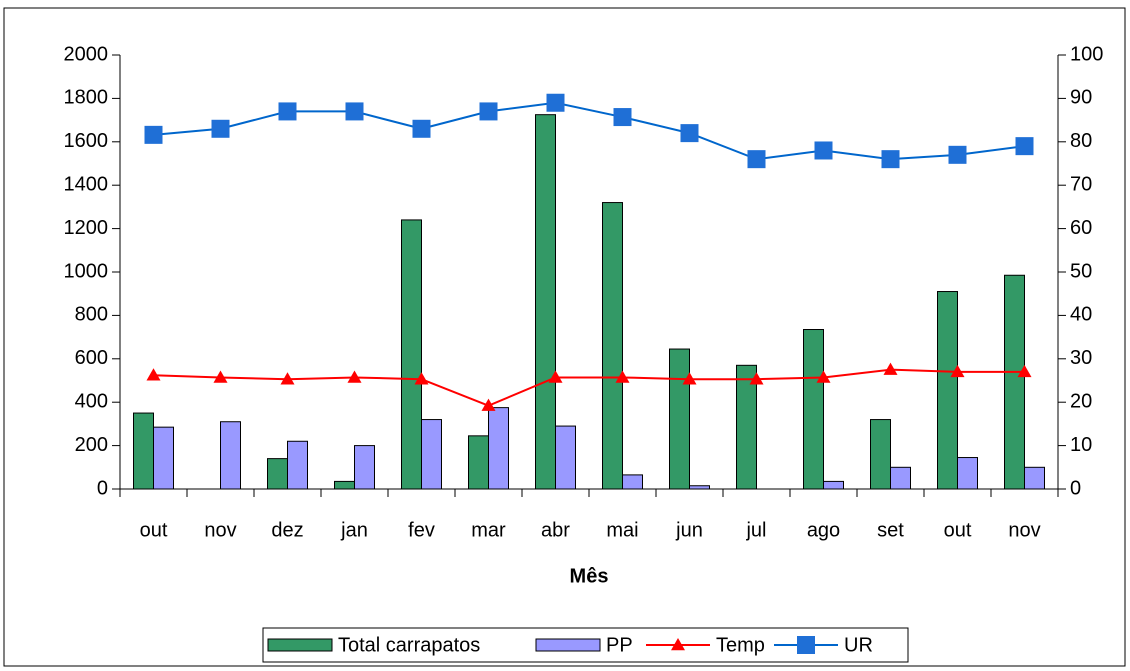 The width and height of the screenshot is (1130, 671). I want to click on x-tick-label: abr, so click(555, 530).